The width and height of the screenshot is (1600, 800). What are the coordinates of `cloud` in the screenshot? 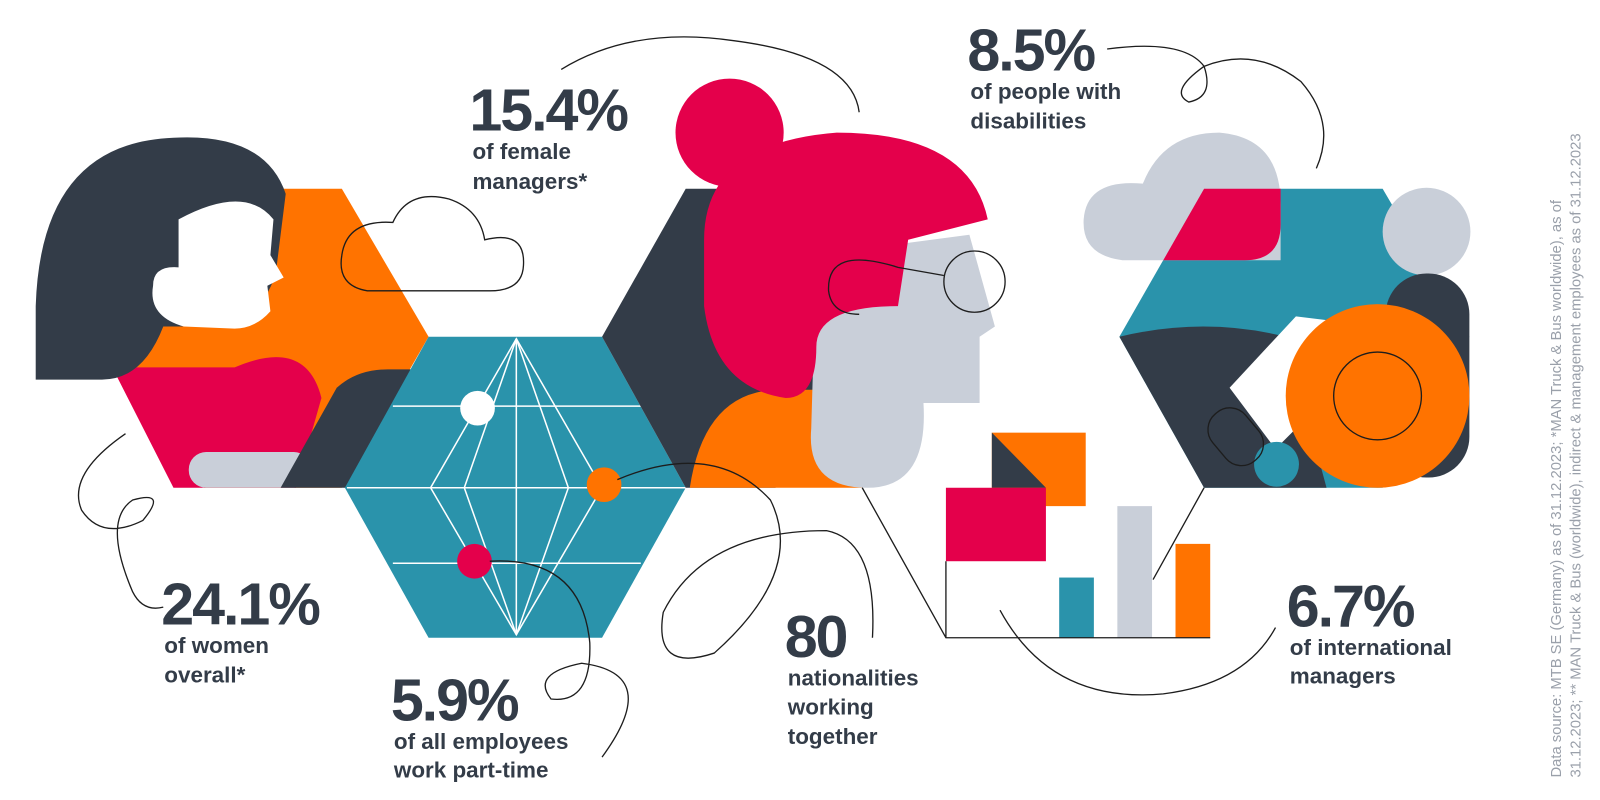 It's located at (432, 243).